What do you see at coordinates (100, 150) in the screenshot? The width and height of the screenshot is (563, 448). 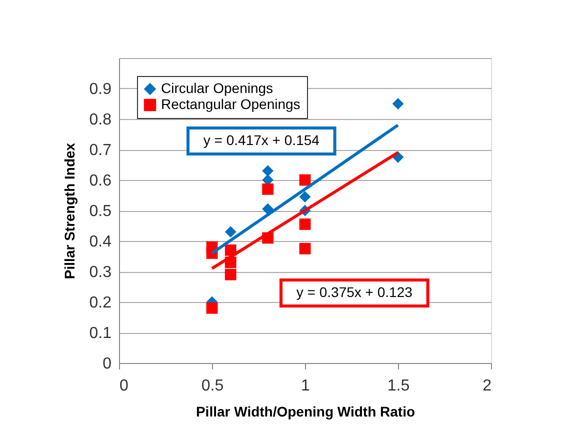 I see `y-tick-label: 0.7` at bounding box center [100, 150].